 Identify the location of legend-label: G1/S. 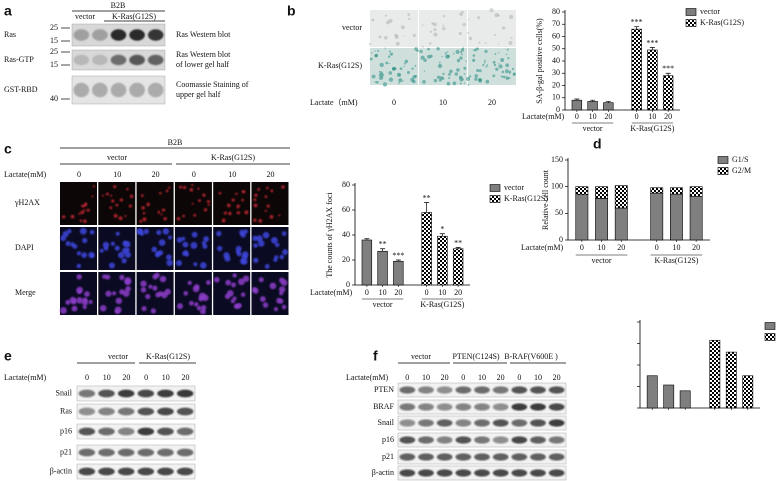
(740, 159).